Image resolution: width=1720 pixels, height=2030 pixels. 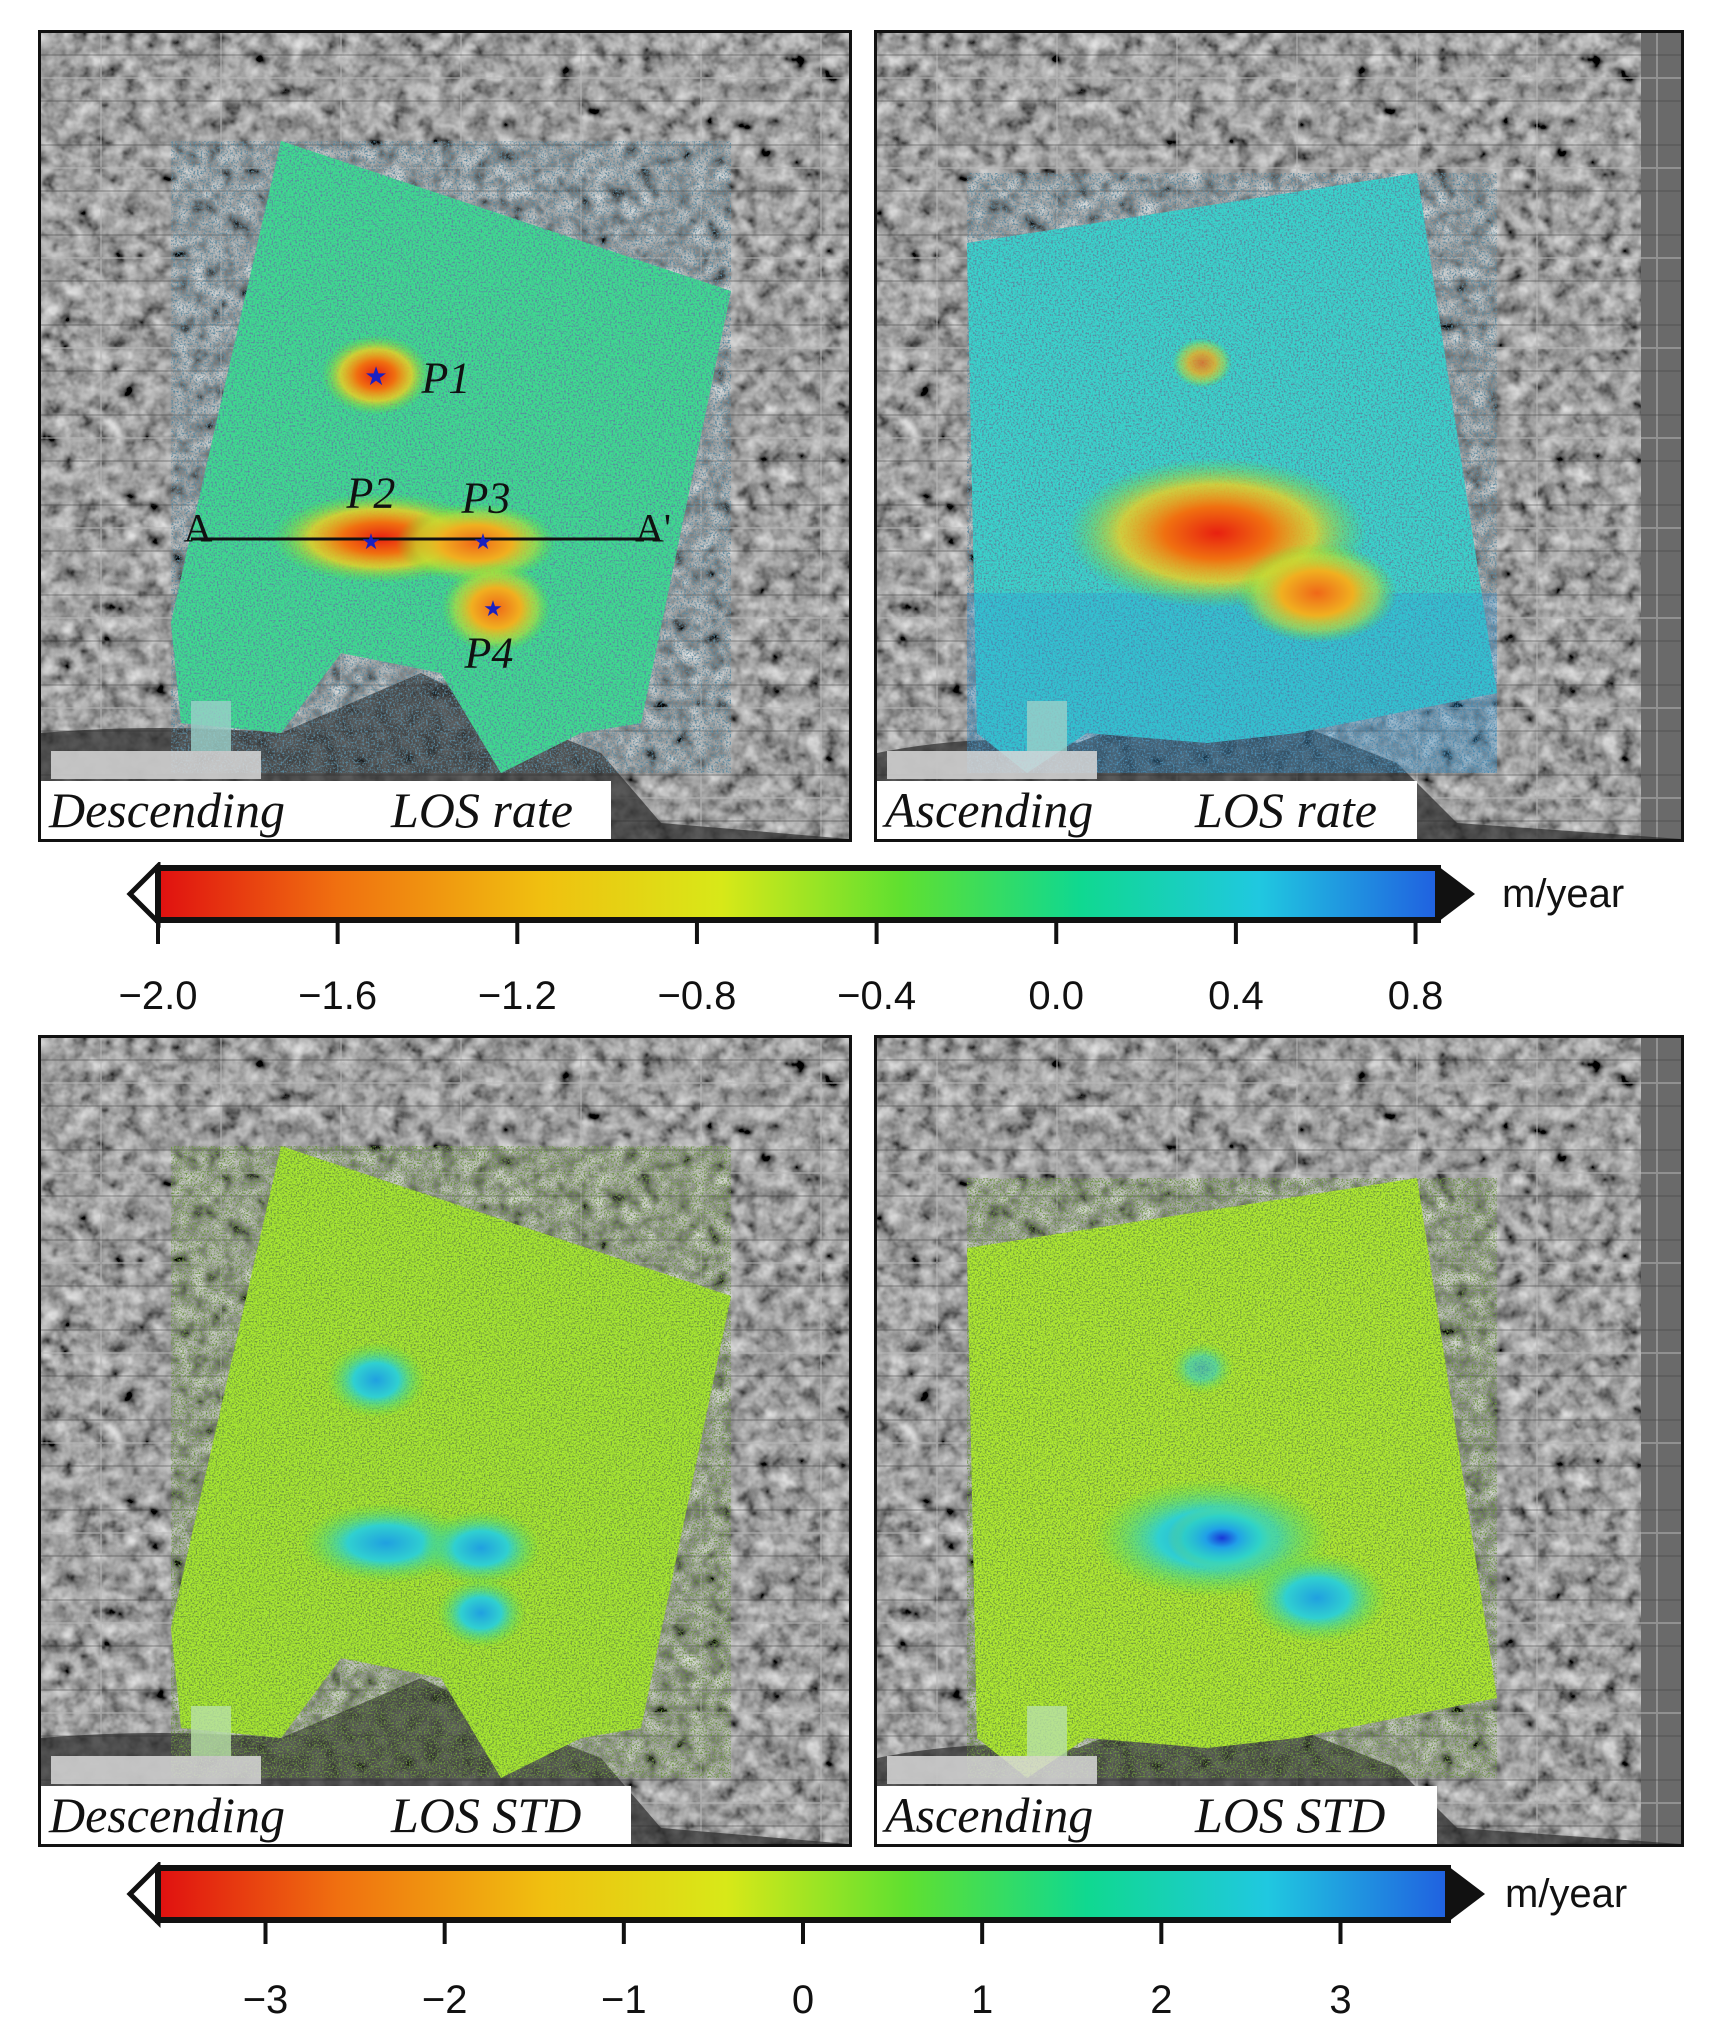 I want to click on colorbar-rate-graphic, so click(x=800, y=903).